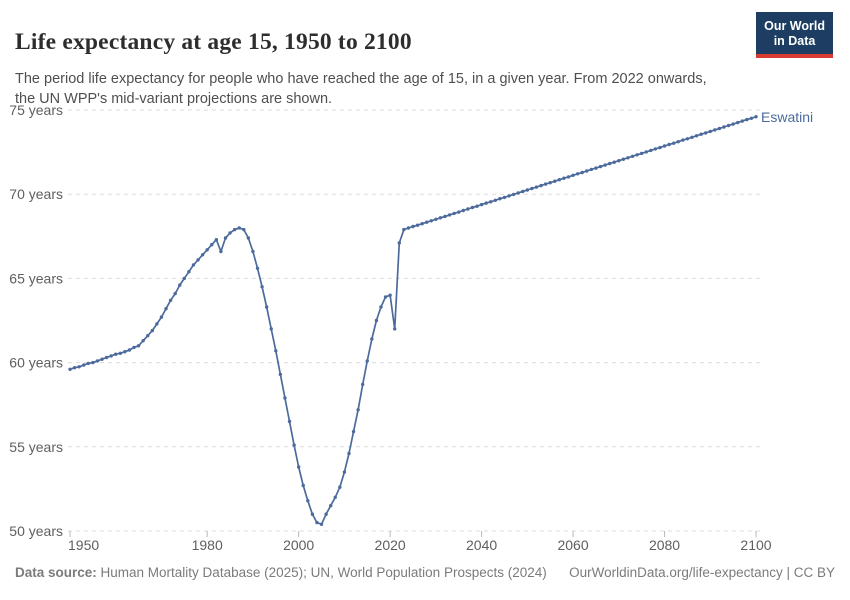 This screenshot has width=850, height=600. Describe the element at coordinates (794, 41) in the screenshot. I see `owid-logo-line2: in Data` at that location.